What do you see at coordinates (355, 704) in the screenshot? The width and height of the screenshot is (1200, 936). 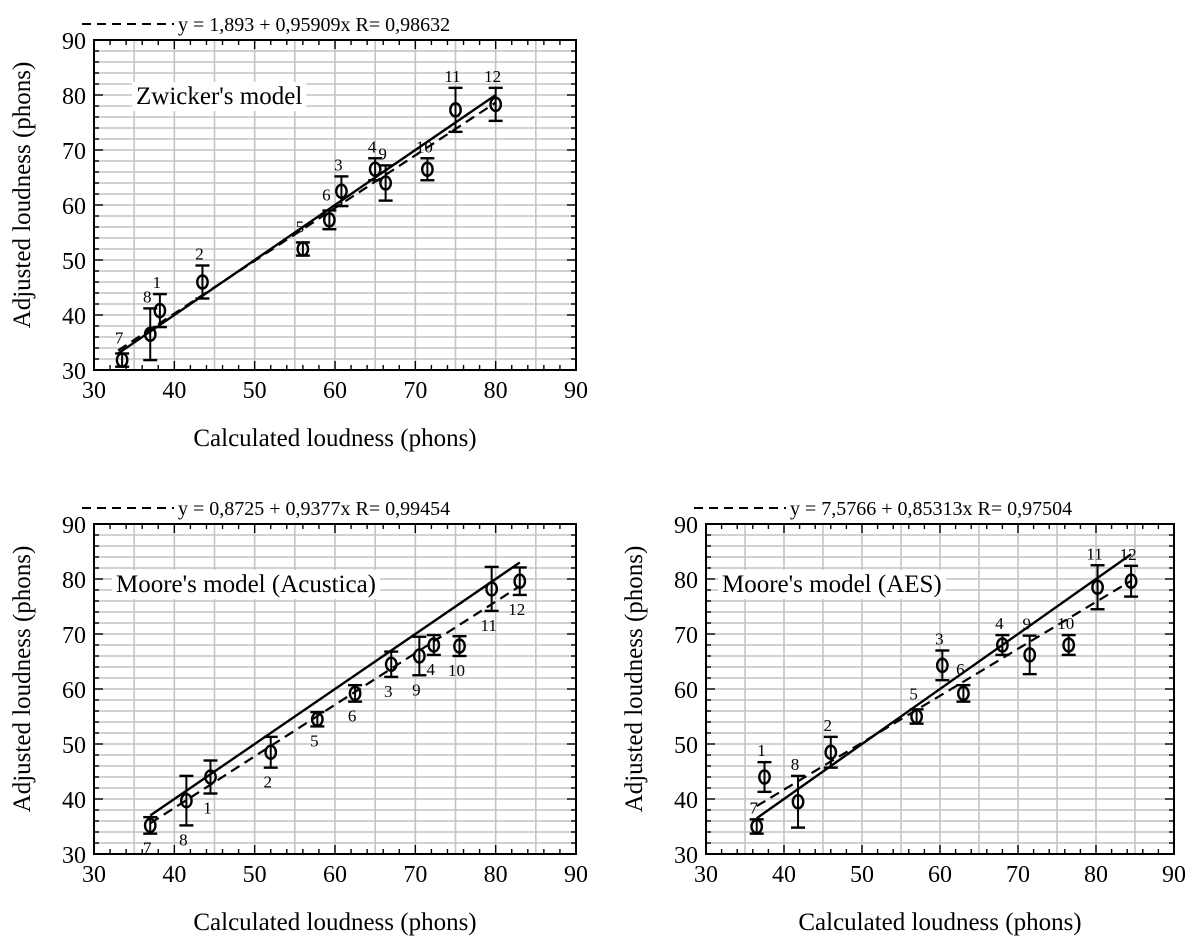 I see `data-point-6: 6` at bounding box center [355, 704].